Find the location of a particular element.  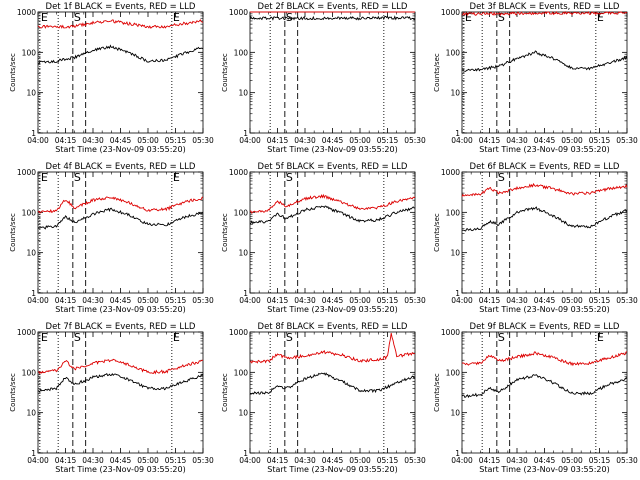

panel-title: Det 5f BLACK = Events, RED = LLD is located at coordinates (333, 167).